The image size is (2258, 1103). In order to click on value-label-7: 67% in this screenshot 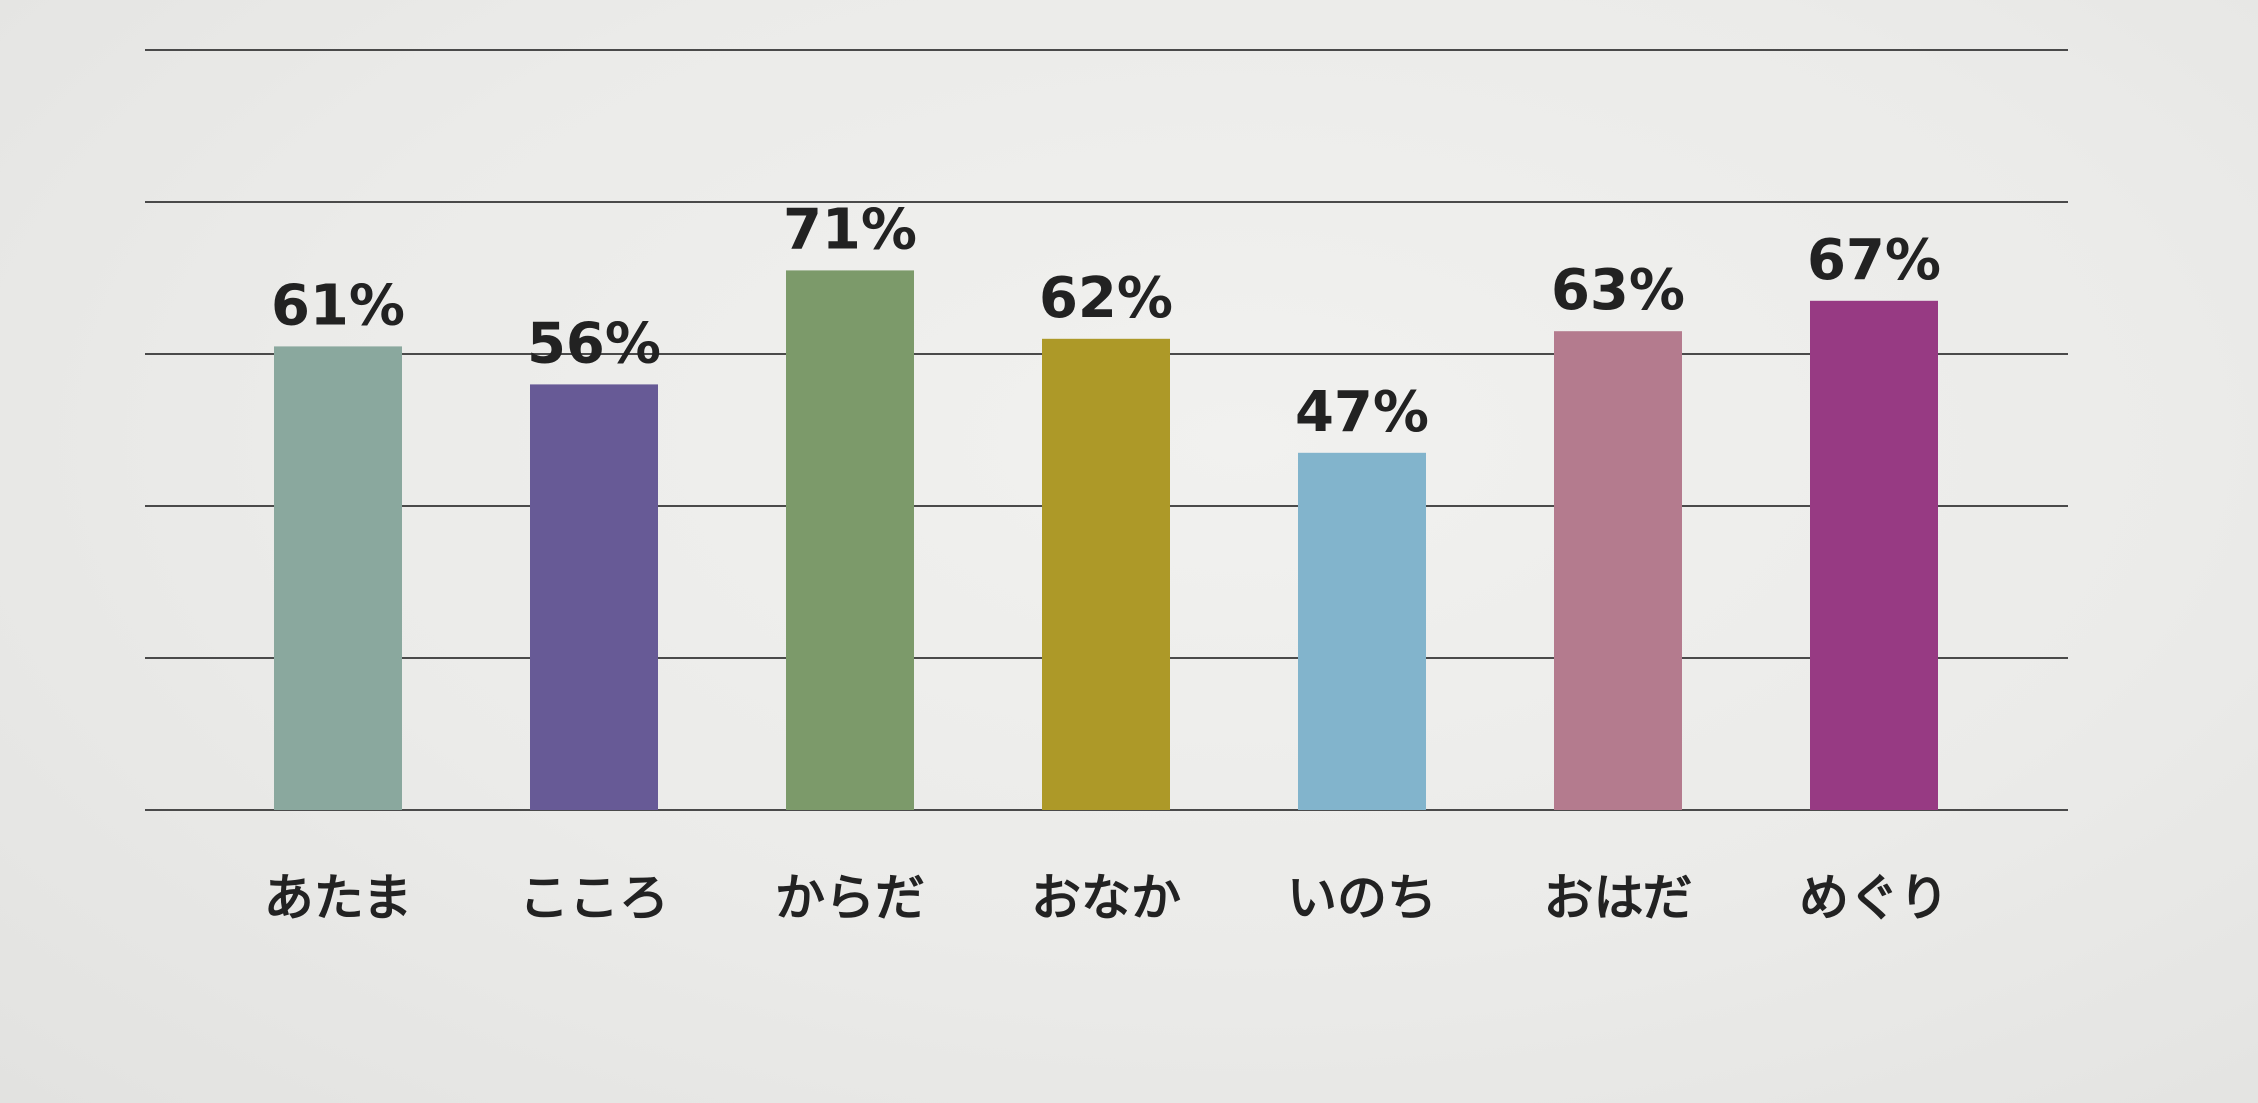, I will do `click(1874, 260)`.